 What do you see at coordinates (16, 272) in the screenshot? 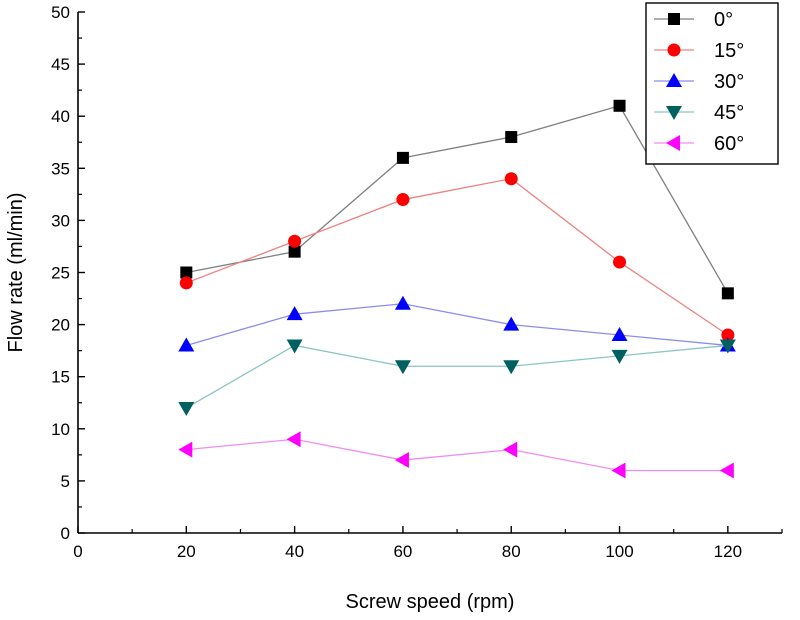
I see `y-axis-title: Flow rate (ml/min)` at bounding box center [16, 272].